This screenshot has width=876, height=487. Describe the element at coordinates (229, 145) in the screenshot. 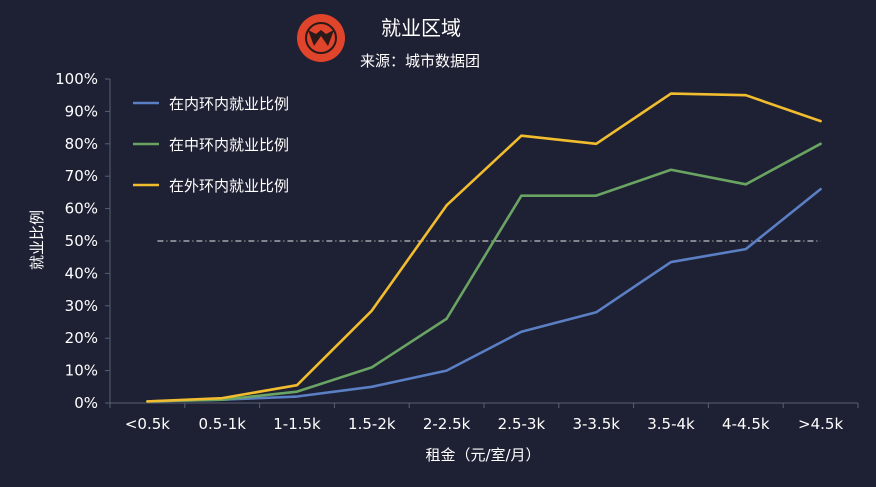

I see `legend-label-2: 在中环内就业比例` at that location.